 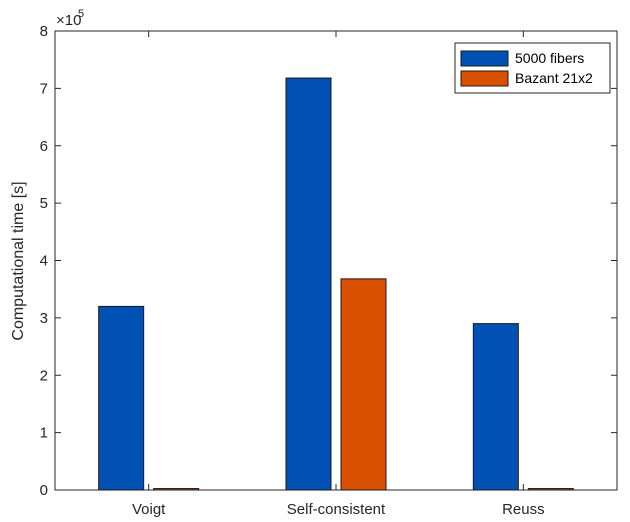 What do you see at coordinates (44, 88) in the screenshot?
I see `y-tick-label: 7` at bounding box center [44, 88].